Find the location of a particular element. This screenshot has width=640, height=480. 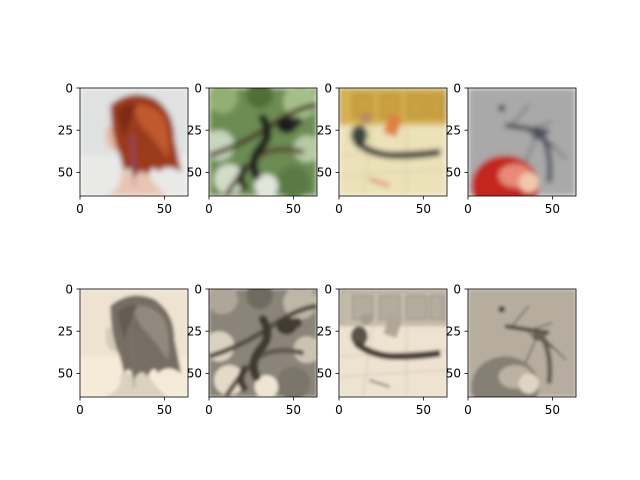

subplot-4: 0 50 0 25 50 is located at coordinates (511, 148).